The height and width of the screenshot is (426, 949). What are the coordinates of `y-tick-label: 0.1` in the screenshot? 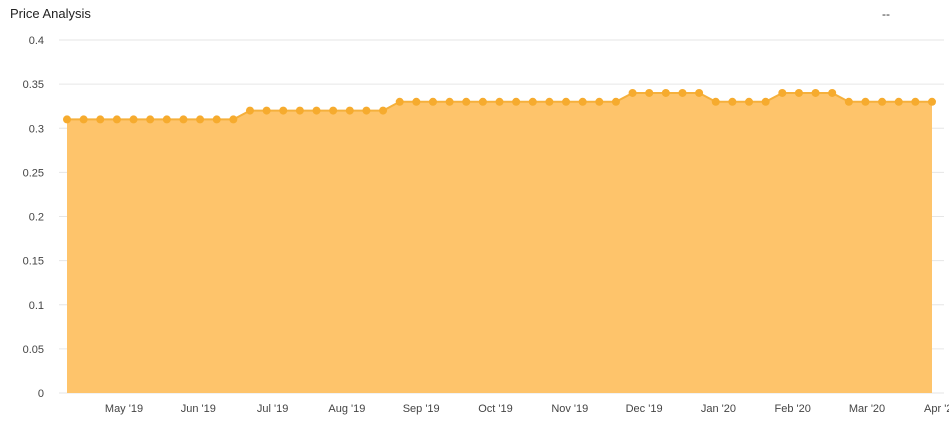 It's located at (36, 306).